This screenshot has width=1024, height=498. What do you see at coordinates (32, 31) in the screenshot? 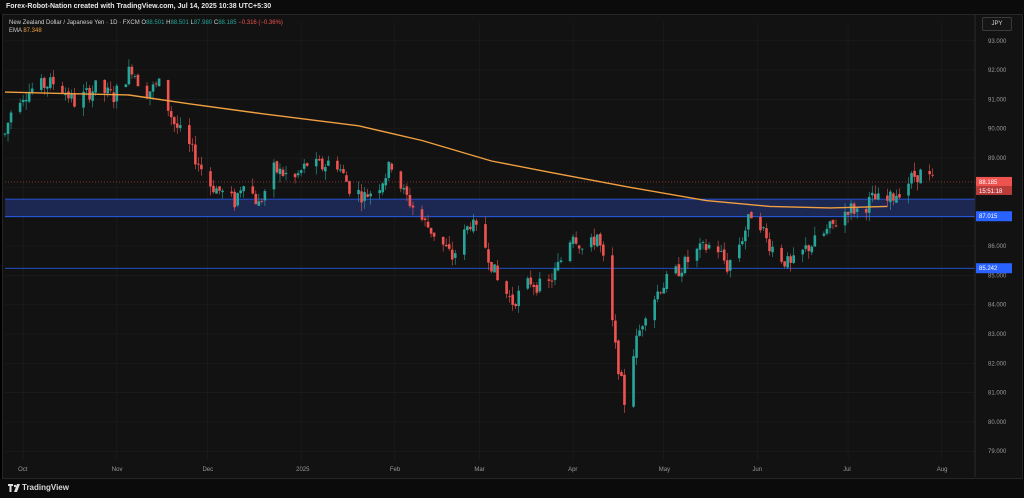
I see `ema-value: 87.348` at bounding box center [32, 31].